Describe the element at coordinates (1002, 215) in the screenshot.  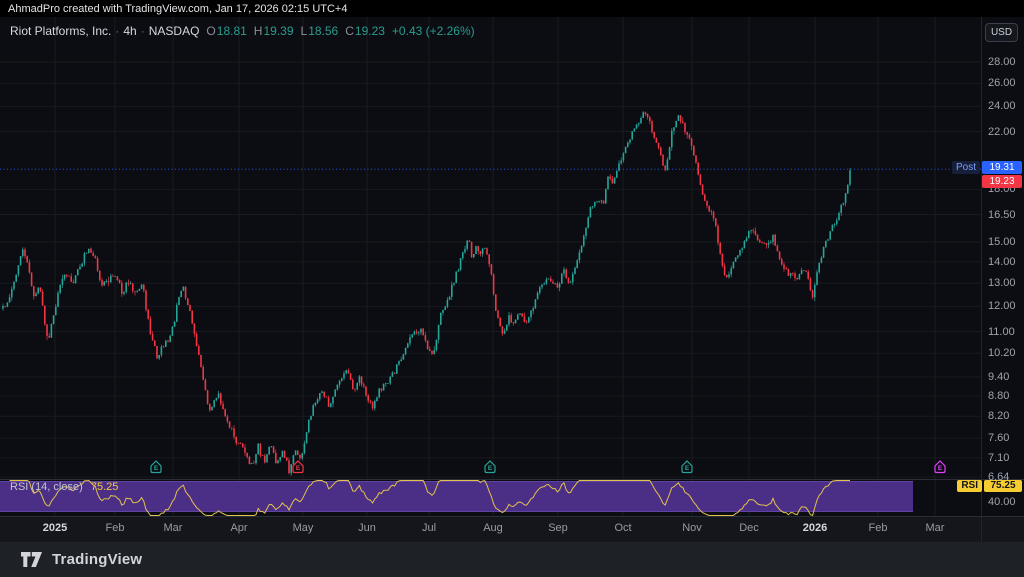
I see `price-tick-label: 16.50` at that location.